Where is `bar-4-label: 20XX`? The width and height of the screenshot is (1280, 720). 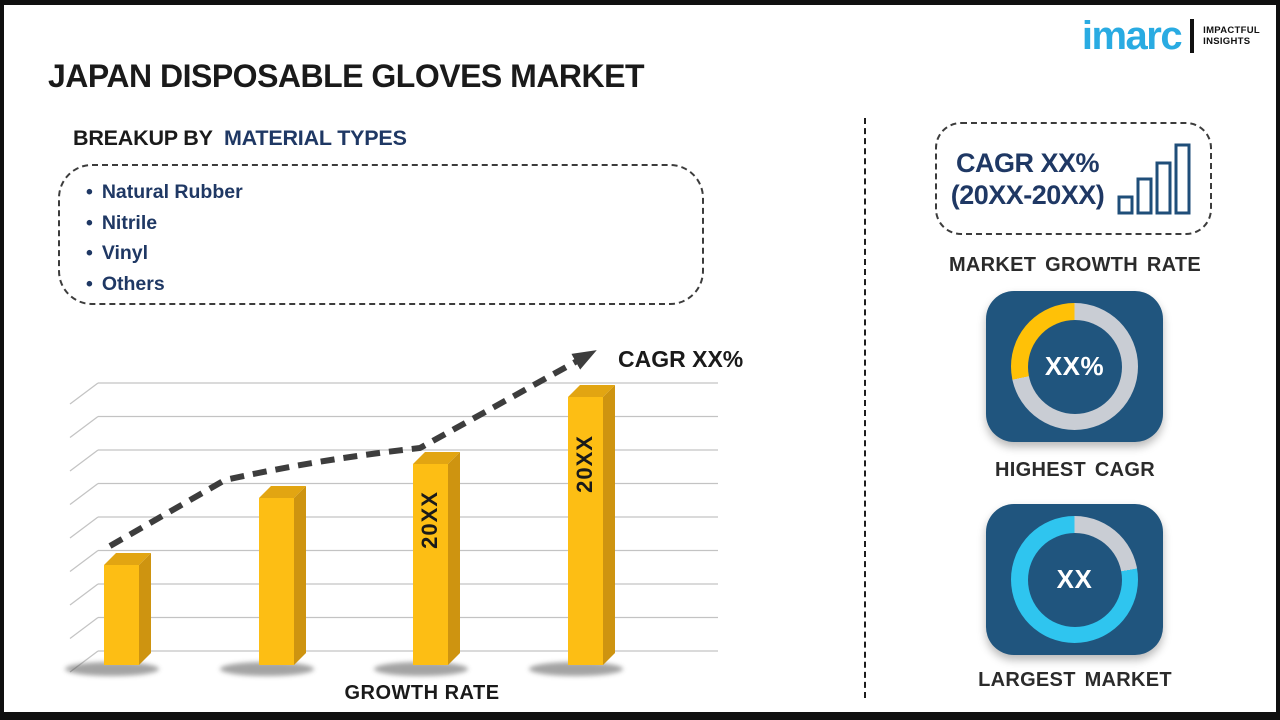 bar-4-label: 20XX is located at coordinates (584, 464).